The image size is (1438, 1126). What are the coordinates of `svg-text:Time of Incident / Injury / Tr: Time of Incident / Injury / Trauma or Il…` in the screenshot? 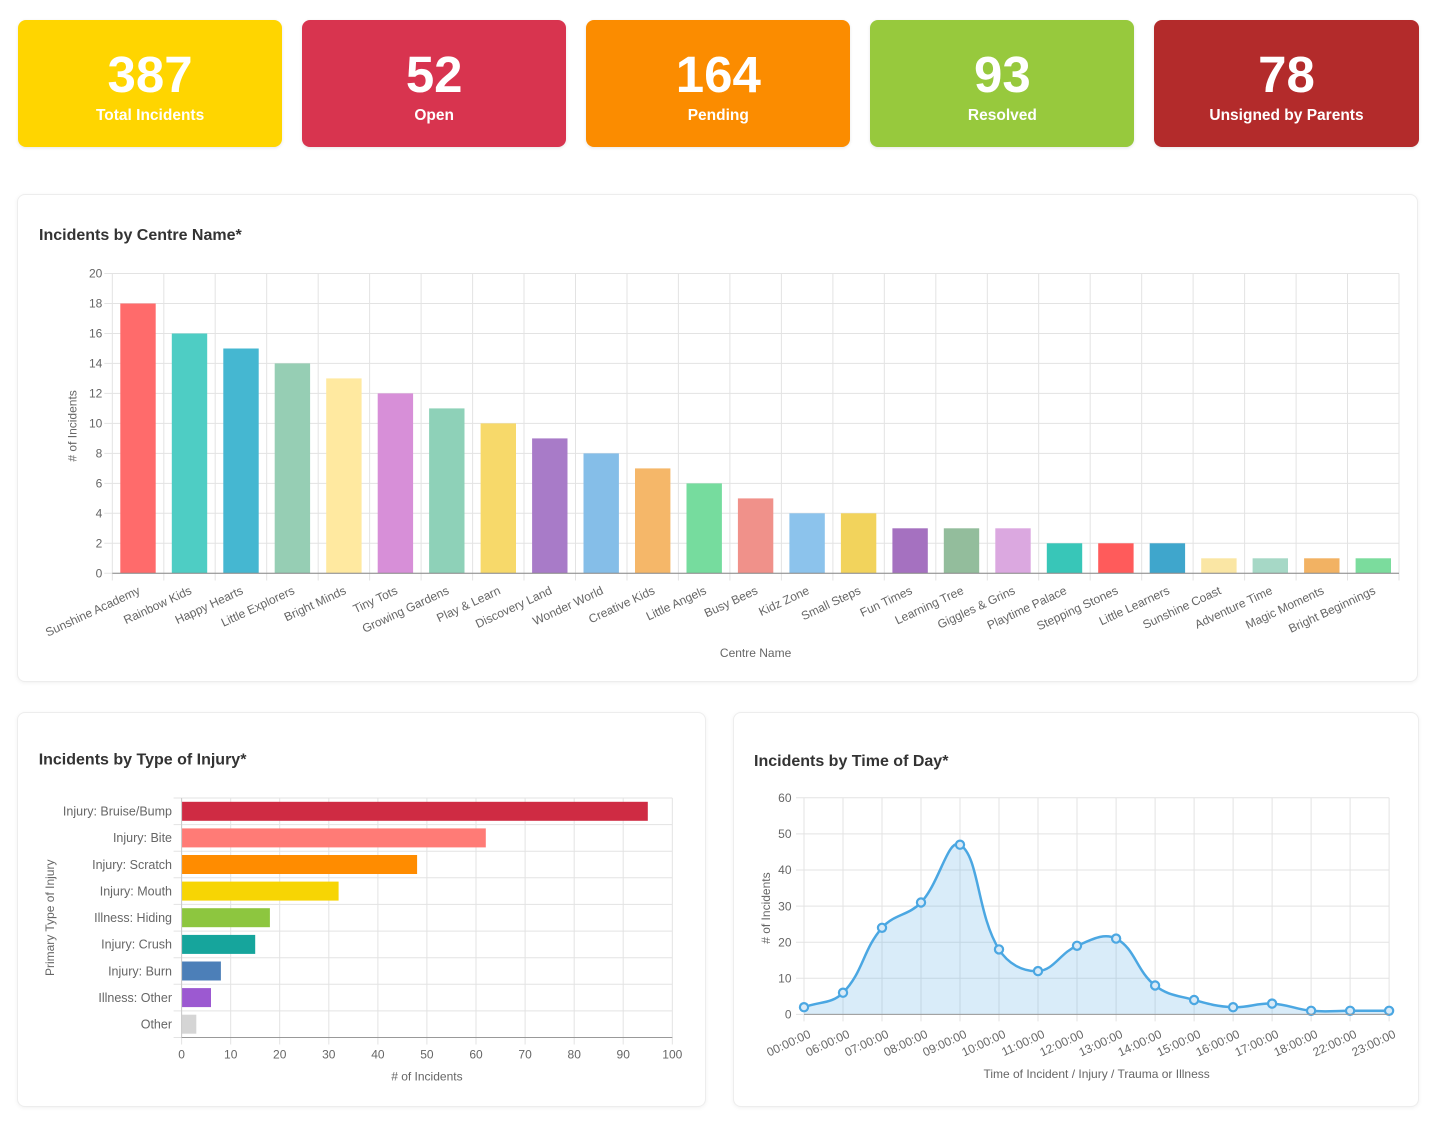 It's located at (1096, 1074).